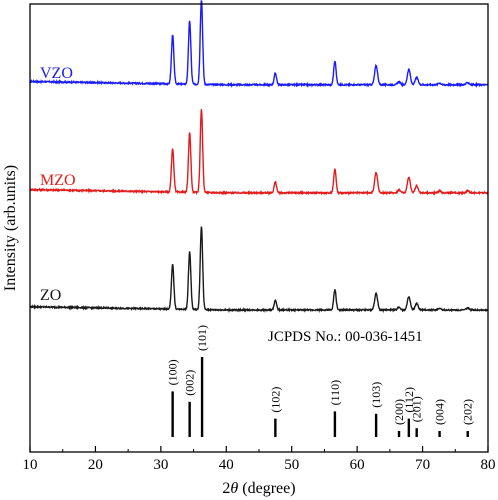 Image resolution: width=498 pixels, height=500 pixels. What do you see at coordinates (50, 295) in the screenshot?
I see `series-label-zo: ZO` at bounding box center [50, 295].